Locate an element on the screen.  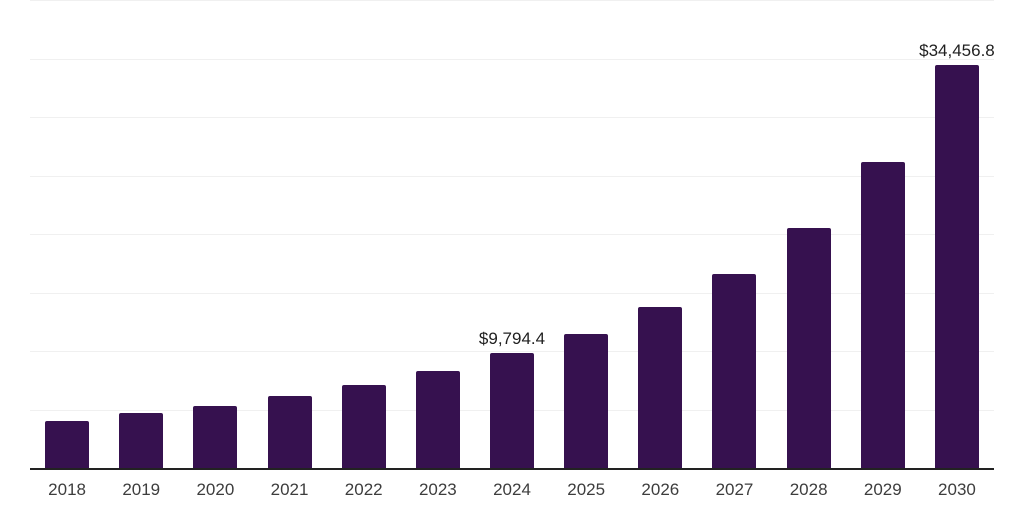
x-axis-tick-label: 2029 is located at coordinates (882, 489).